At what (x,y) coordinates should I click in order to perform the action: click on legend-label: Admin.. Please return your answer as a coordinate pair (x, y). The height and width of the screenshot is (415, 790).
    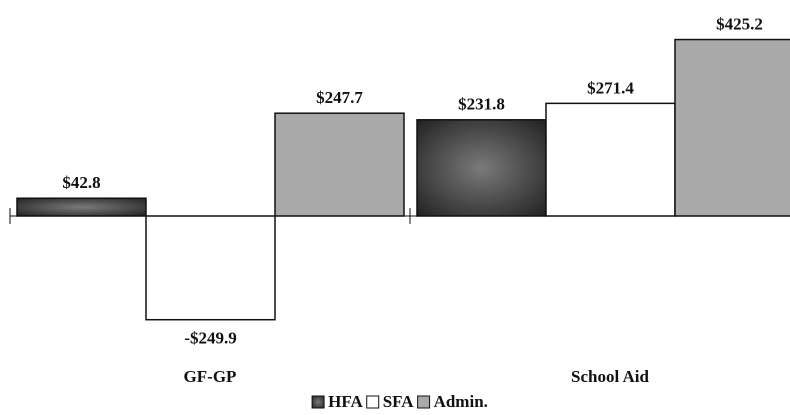
    Looking at the image, I should click on (461, 401).